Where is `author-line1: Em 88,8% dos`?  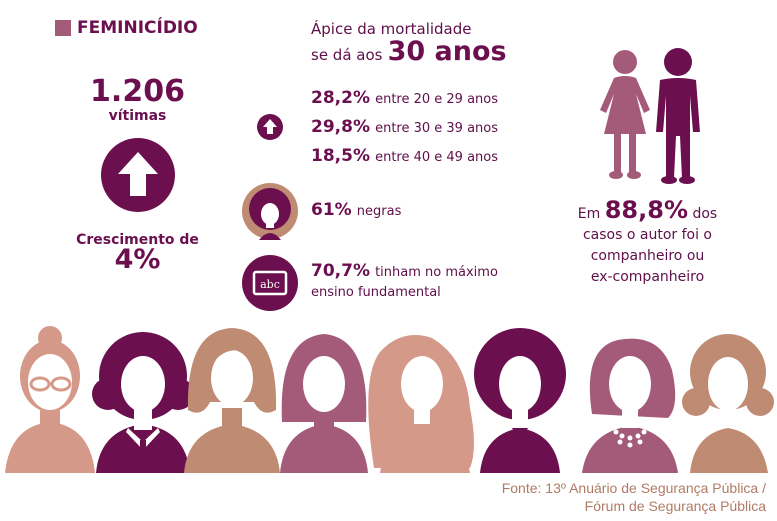 author-line1: Em 88,8% dos is located at coordinates (647, 211).